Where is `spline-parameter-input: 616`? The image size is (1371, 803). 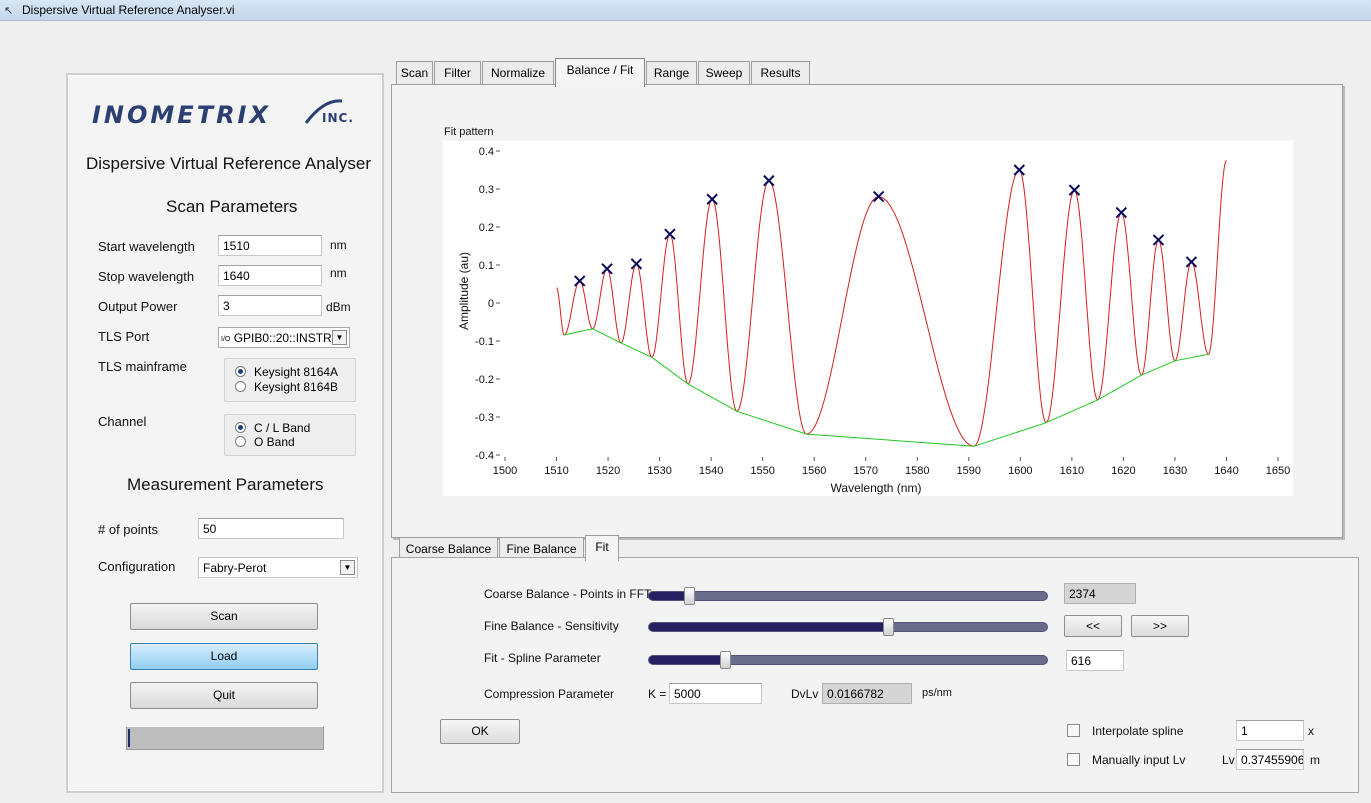 spline-parameter-input: 616 is located at coordinates (1095, 660).